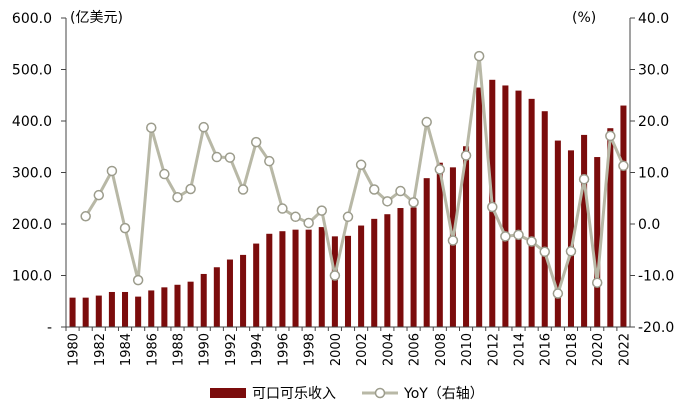 The image size is (700, 412). Describe the element at coordinates (440, 169) in the screenshot. I see `yoy-point-2008` at that location.